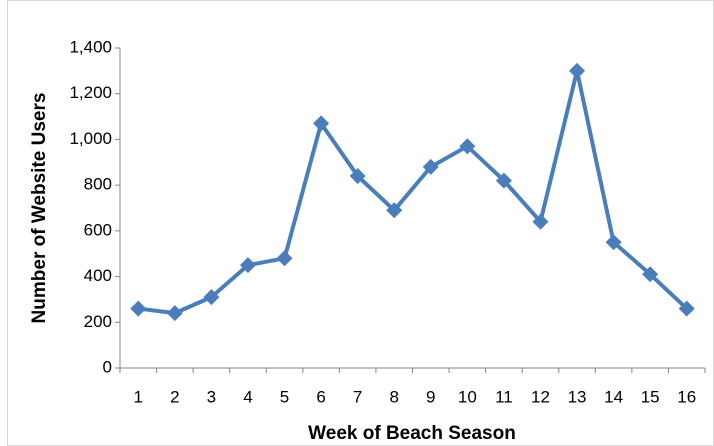  What do you see at coordinates (412, 433) in the screenshot?
I see `x-axis-title: Week of Beach Season` at bounding box center [412, 433].